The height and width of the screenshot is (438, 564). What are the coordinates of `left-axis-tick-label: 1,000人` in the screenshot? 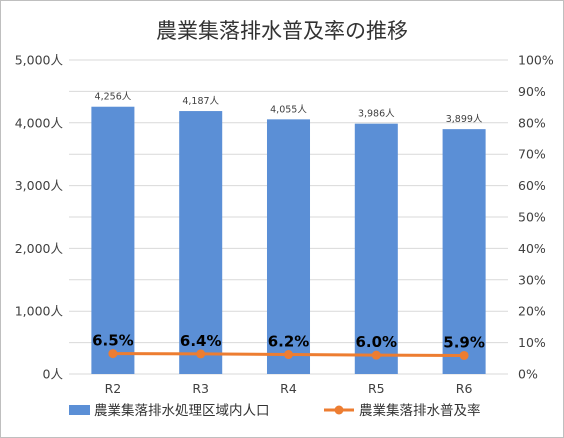 It's located at (39, 311).